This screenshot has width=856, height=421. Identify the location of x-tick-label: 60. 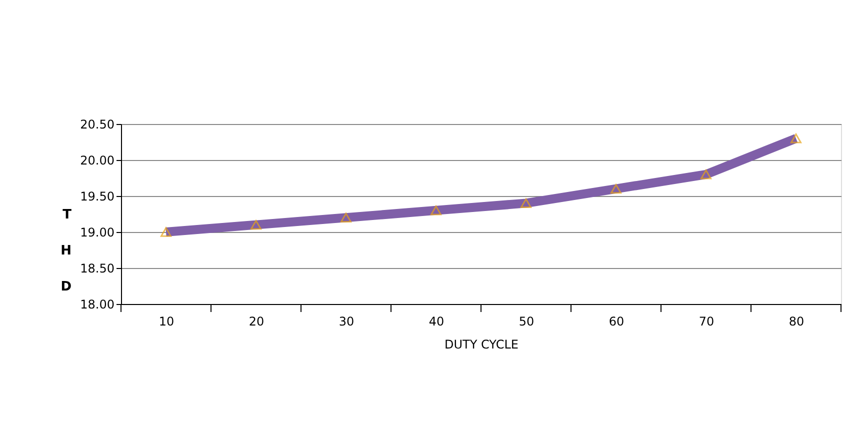
(616, 321).